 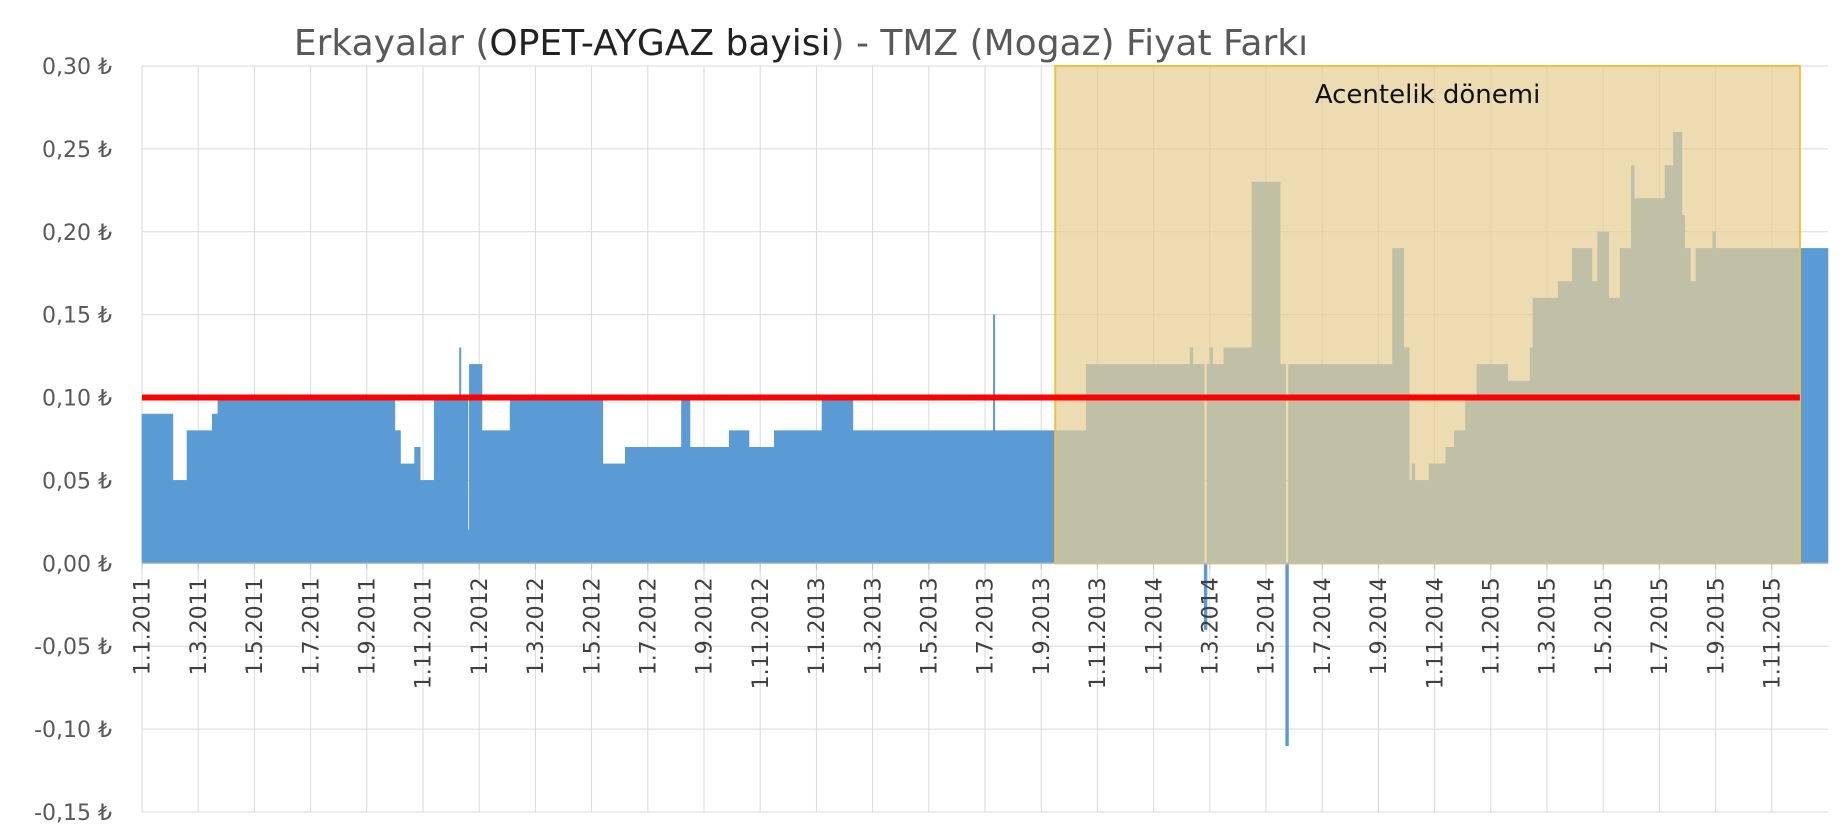 I want to click on y-tick-label: 0,15 ₺, so click(x=77, y=316).